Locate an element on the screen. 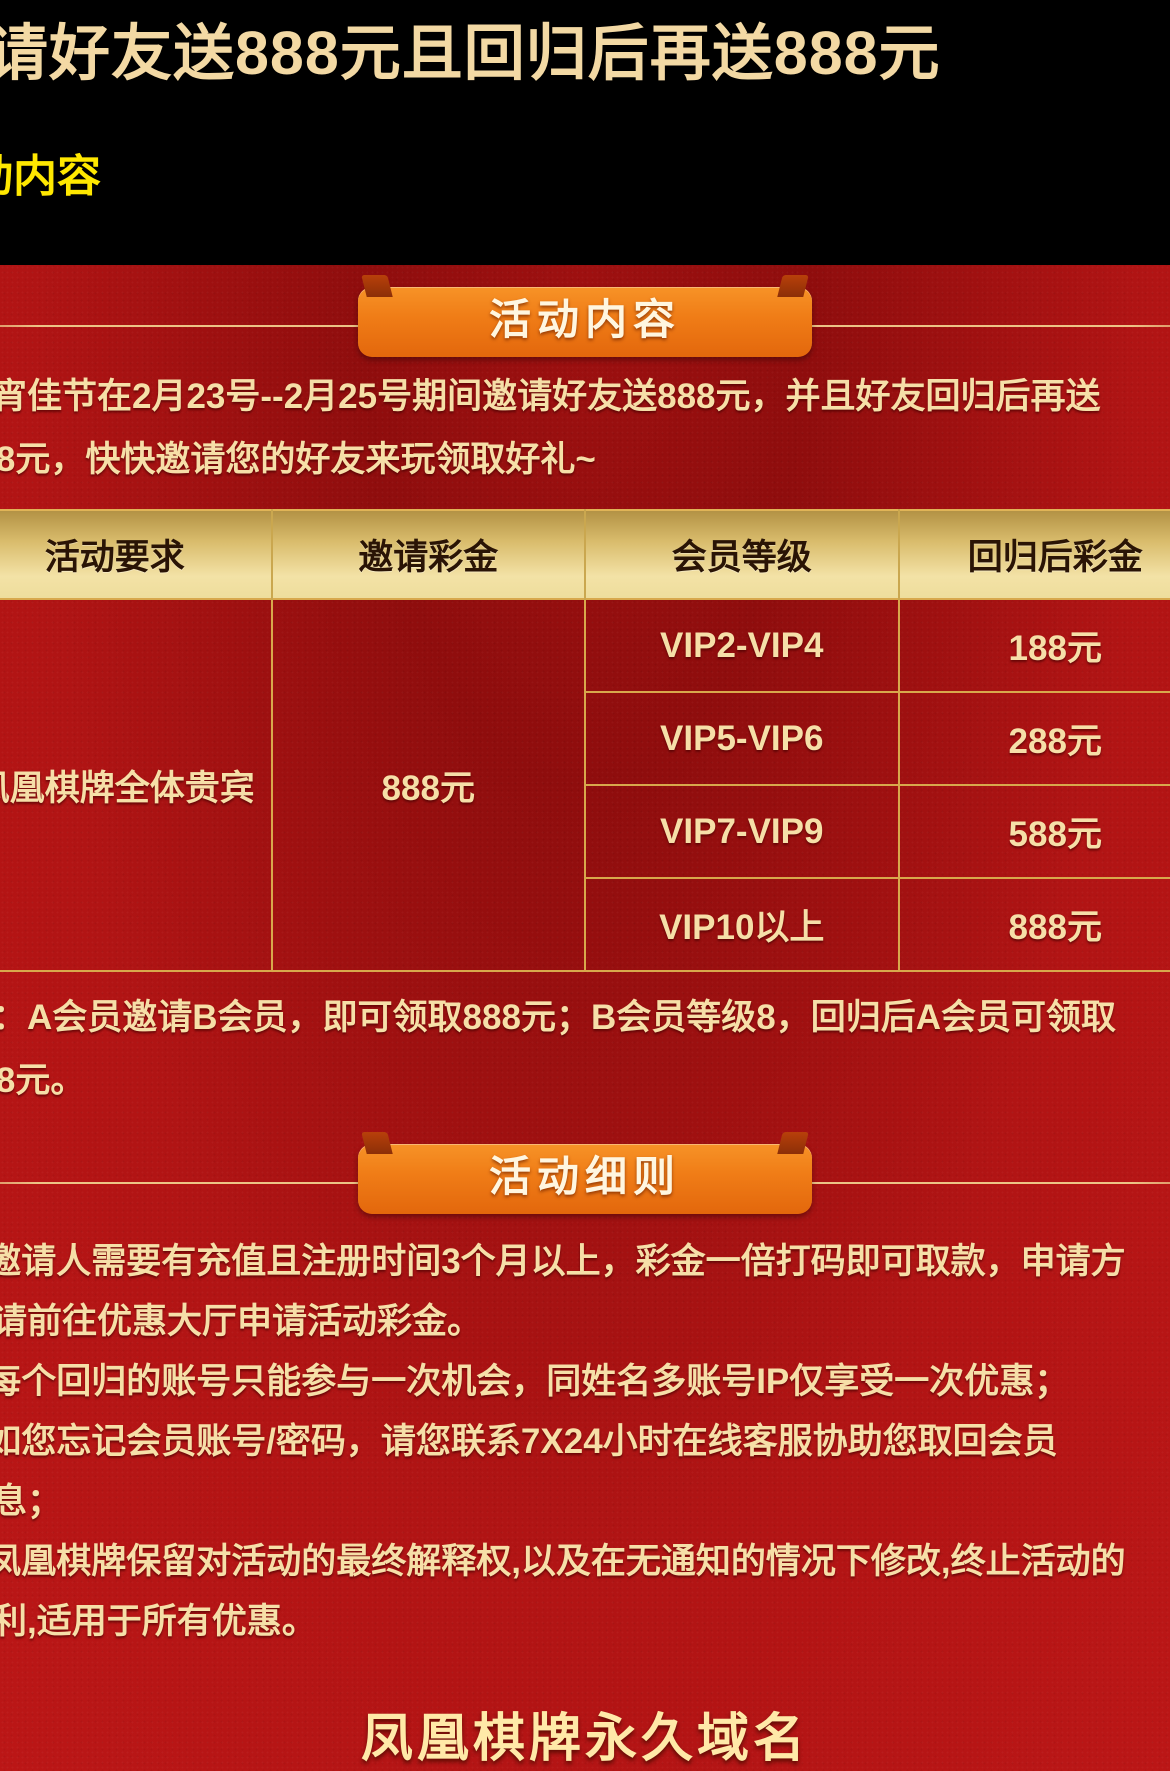  table-row: VIP10以上 888元 is located at coordinates (585, 924).